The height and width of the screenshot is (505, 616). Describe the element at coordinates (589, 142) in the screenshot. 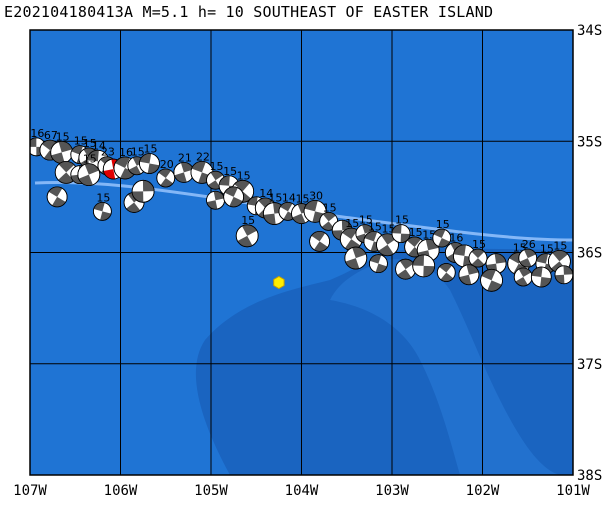

I see `lat-tick-label: 35S` at that location.